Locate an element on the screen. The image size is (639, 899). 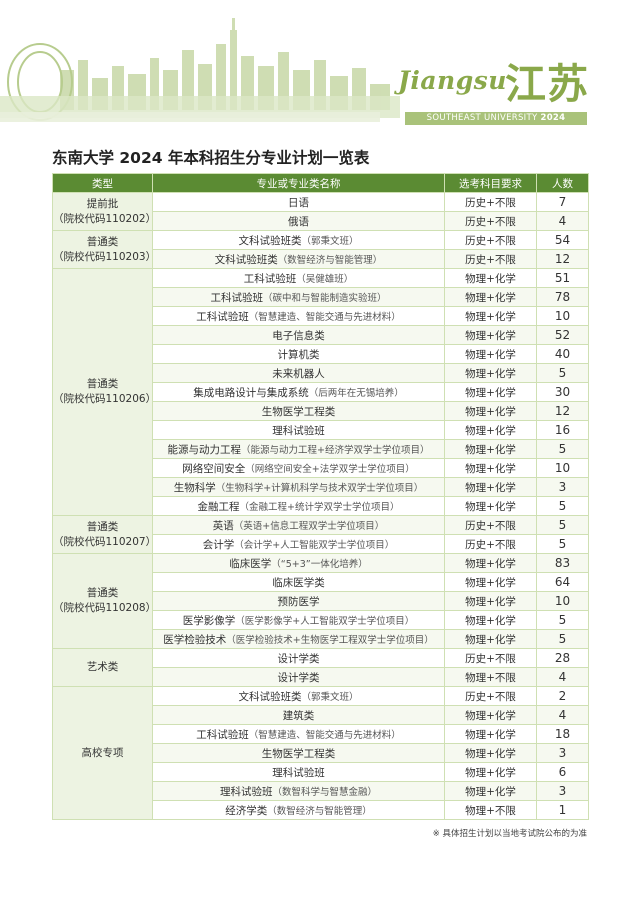
major-name: 集成电路设计与集成系统 is located at coordinates (251, 392).